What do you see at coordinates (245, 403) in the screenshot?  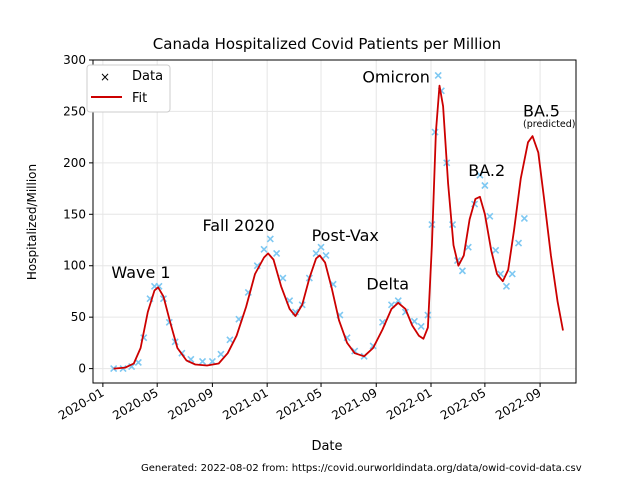 I see `x-tick-label: 2021-01` at bounding box center [245, 403].